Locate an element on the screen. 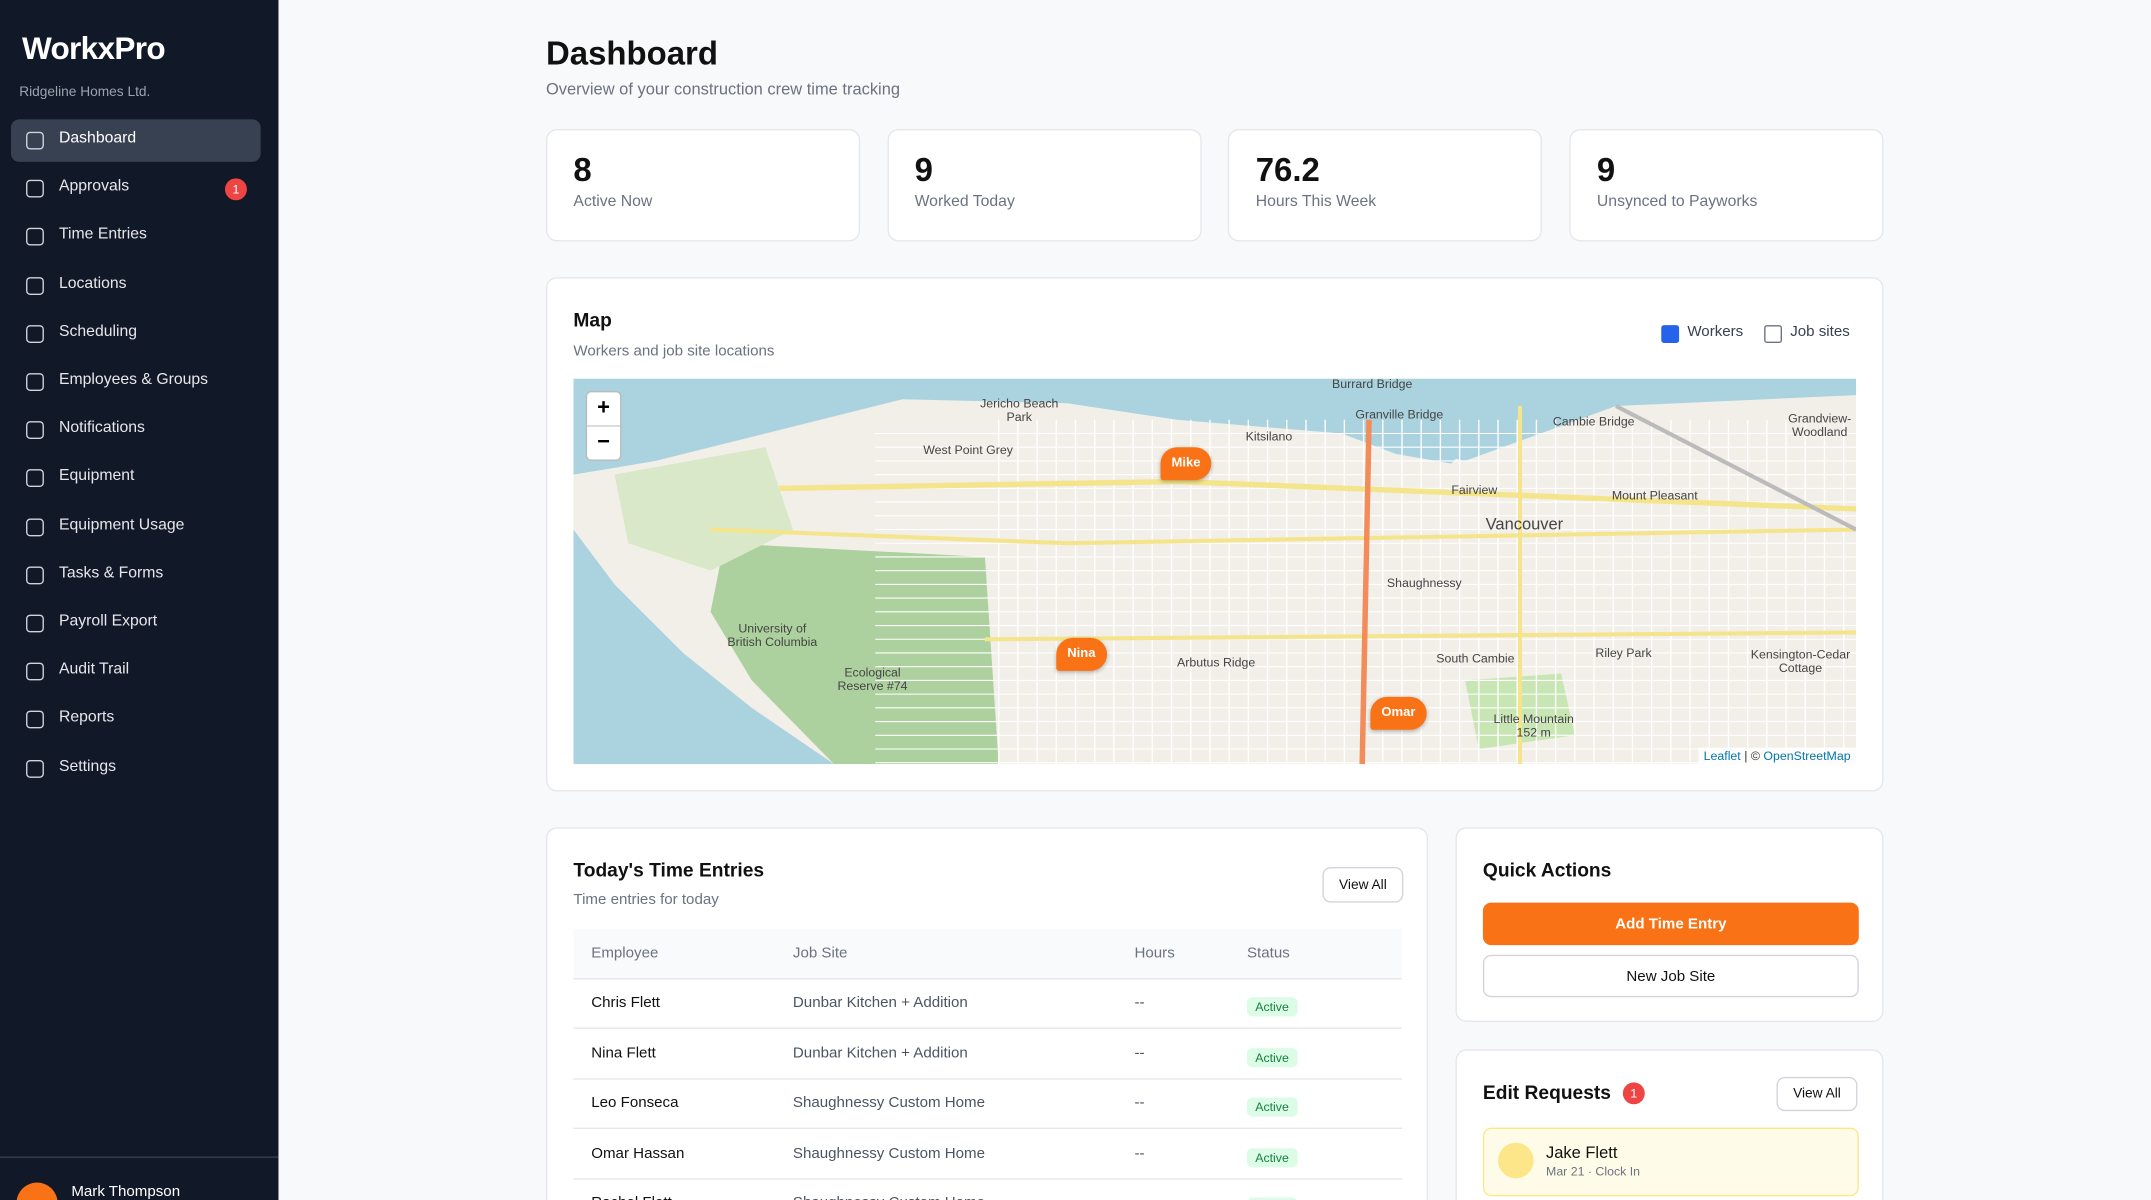 The height and width of the screenshot is (1200, 2151). nav-item: Equipment is located at coordinates (136, 478).